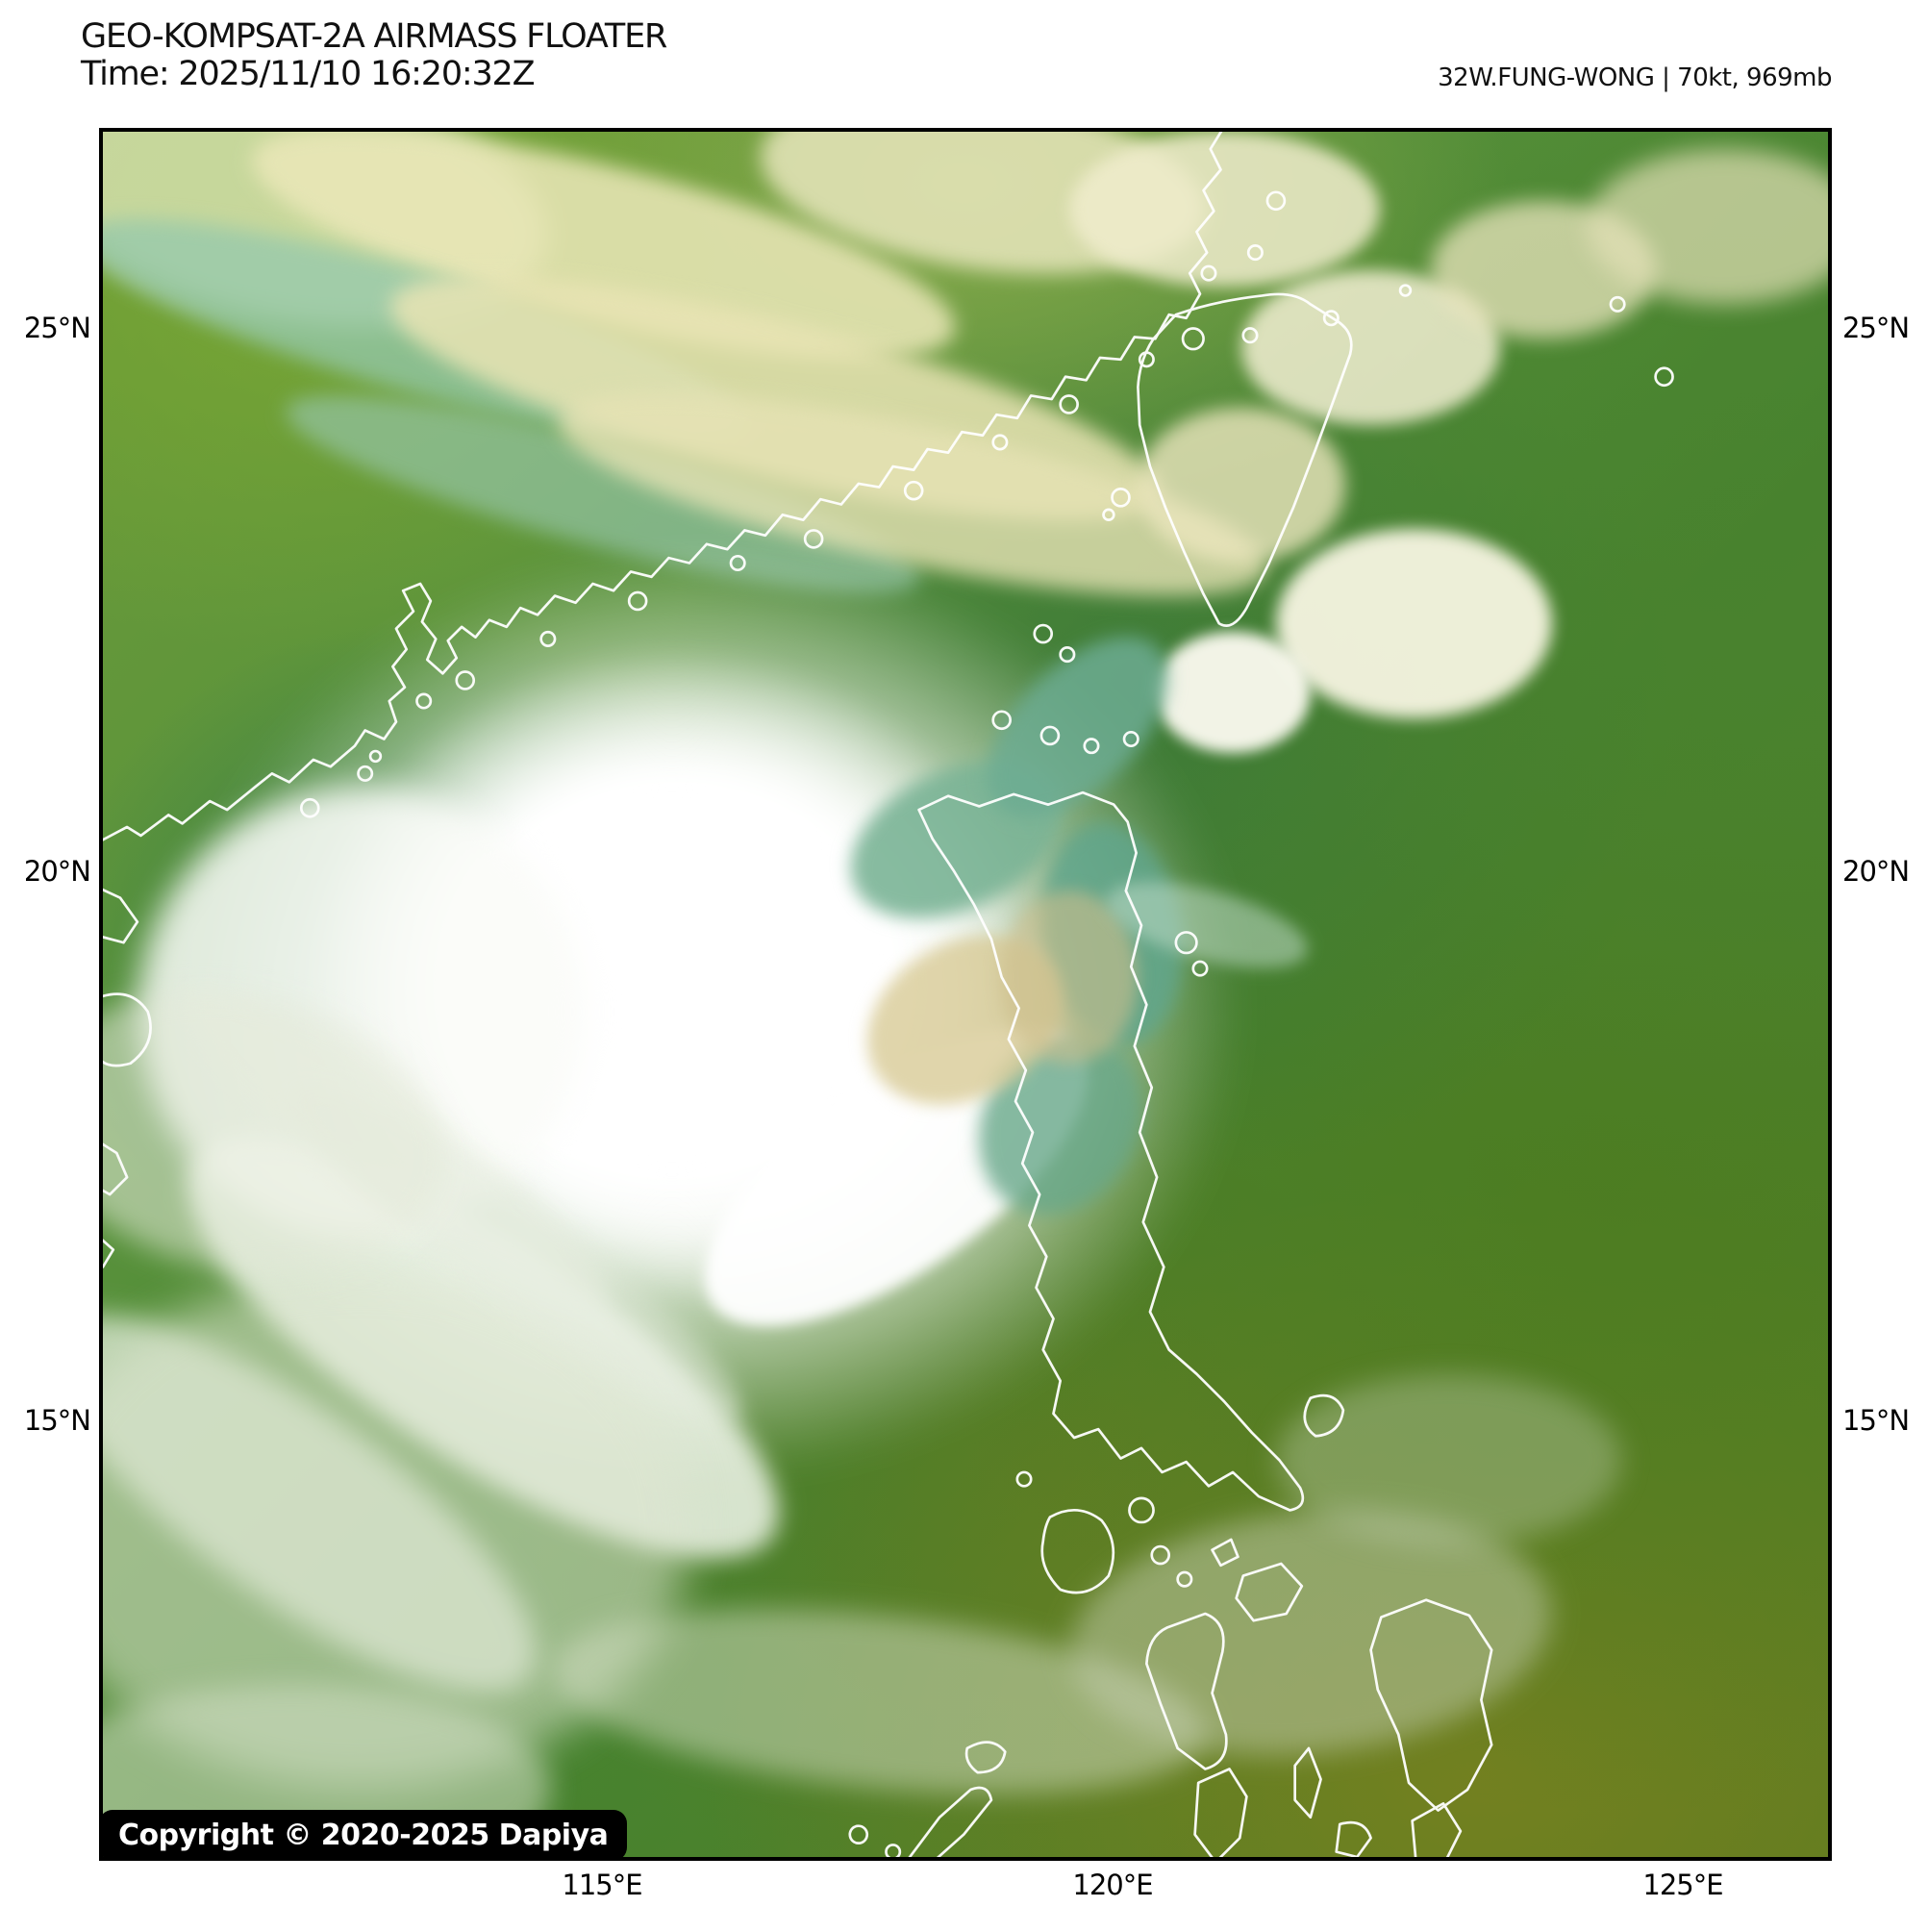 This screenshot has height=1932, width=1928. Describe the element at coordinates (57, 1420) in the screenshot. I see `lat-label-left-15n: 15°N` at that location.